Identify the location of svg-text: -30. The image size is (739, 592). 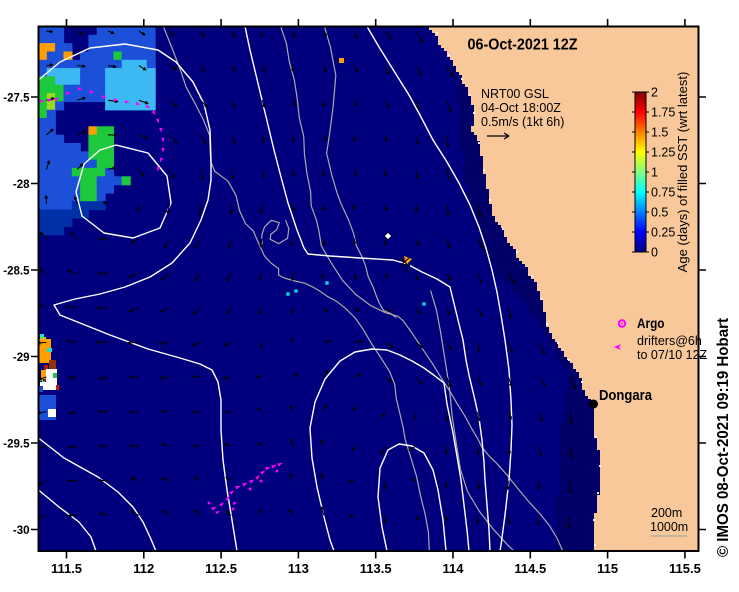
(21, 531).